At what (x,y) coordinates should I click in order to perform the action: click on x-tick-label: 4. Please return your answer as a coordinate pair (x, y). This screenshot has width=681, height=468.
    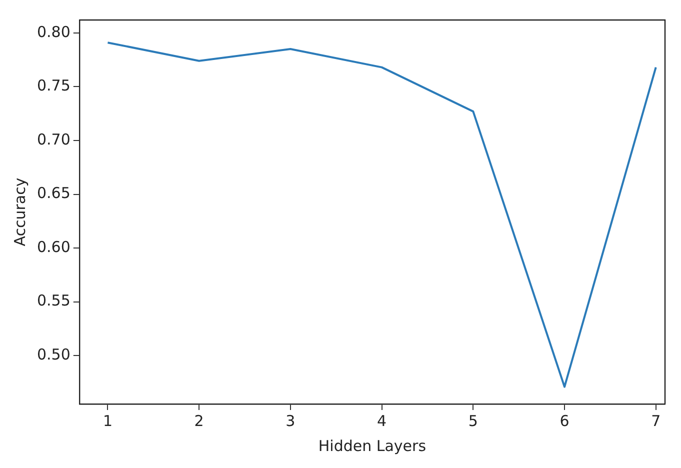
    Looking at the image, I should click on (382, 421).